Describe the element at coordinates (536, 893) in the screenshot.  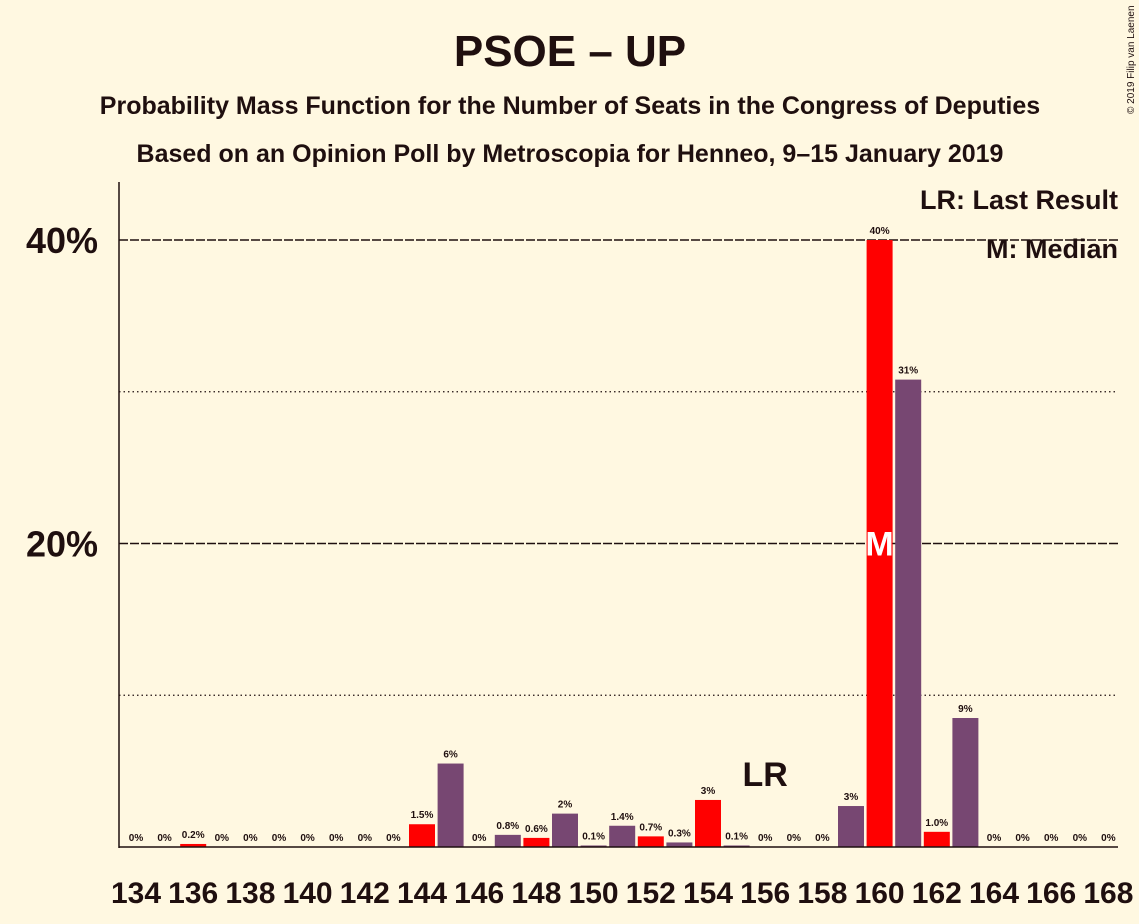
I see `x-tick-label: 148` at that location.